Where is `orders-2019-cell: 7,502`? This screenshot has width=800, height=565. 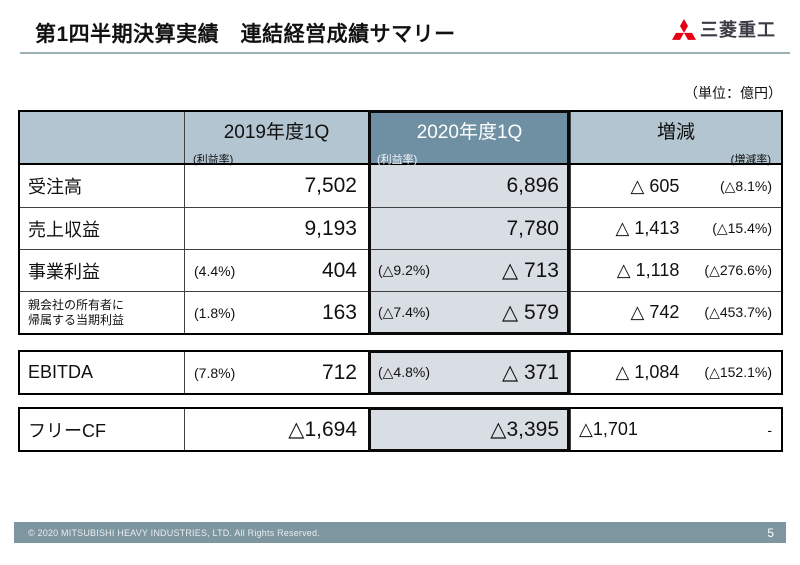 orders-2019-cell: 7,502 is located at coordinates (276, 186).